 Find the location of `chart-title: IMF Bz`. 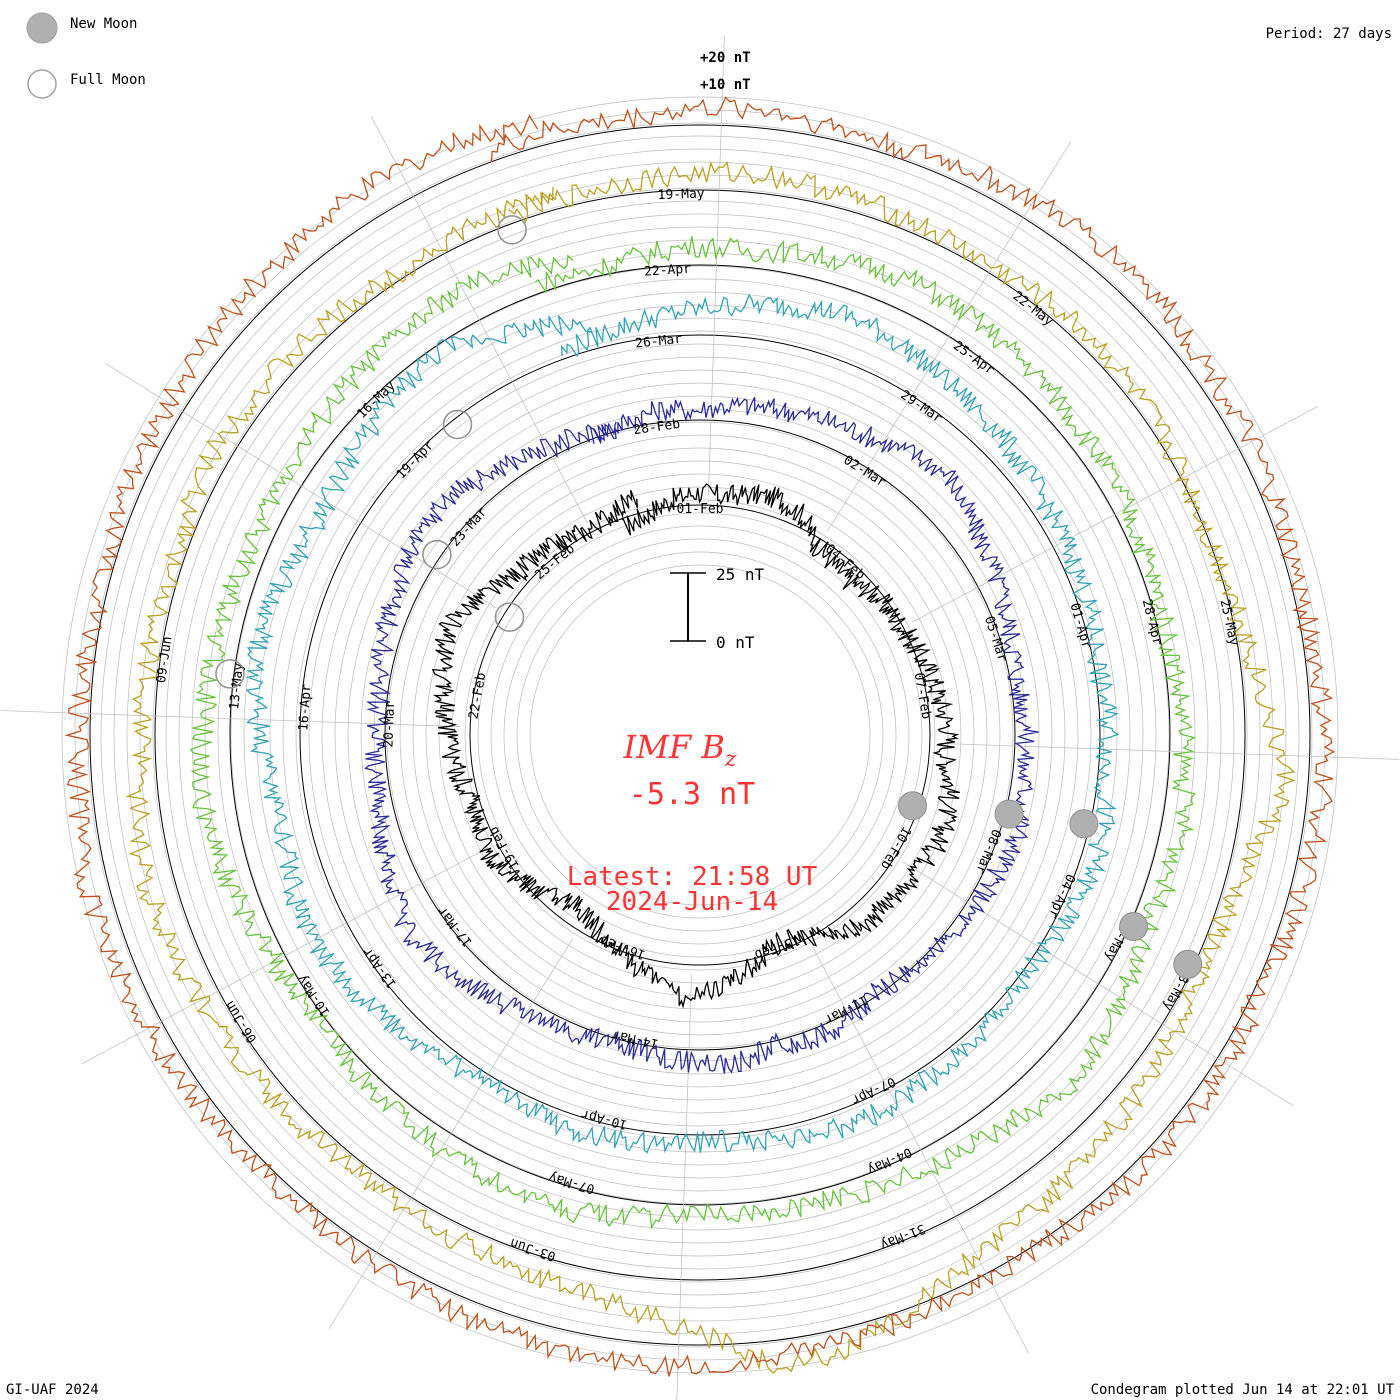

chart-title: IMF Bz is located at coordinates (680, 750).